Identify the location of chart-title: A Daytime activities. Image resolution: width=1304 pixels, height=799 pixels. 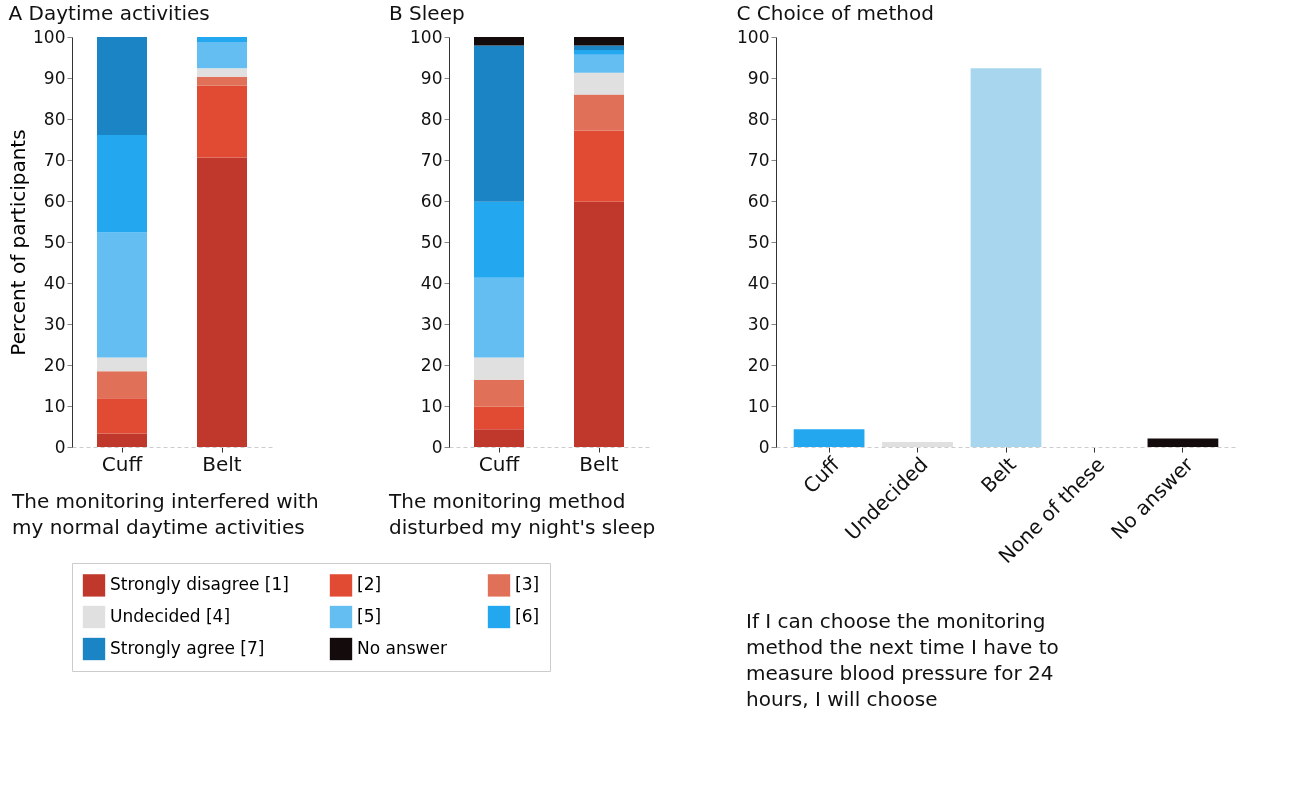
(109, 13).